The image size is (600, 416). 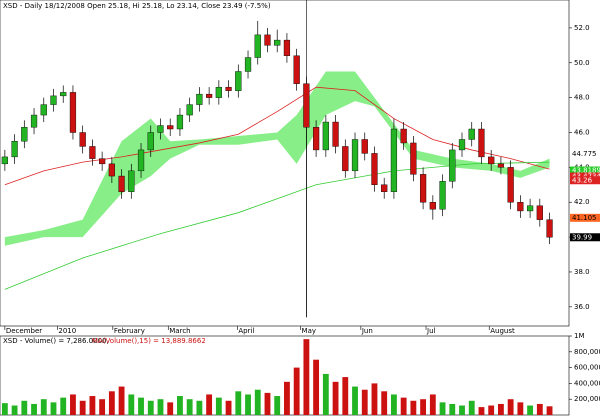 I want to click on price-tag-label: 43.8189, so click(x=586, y=171).